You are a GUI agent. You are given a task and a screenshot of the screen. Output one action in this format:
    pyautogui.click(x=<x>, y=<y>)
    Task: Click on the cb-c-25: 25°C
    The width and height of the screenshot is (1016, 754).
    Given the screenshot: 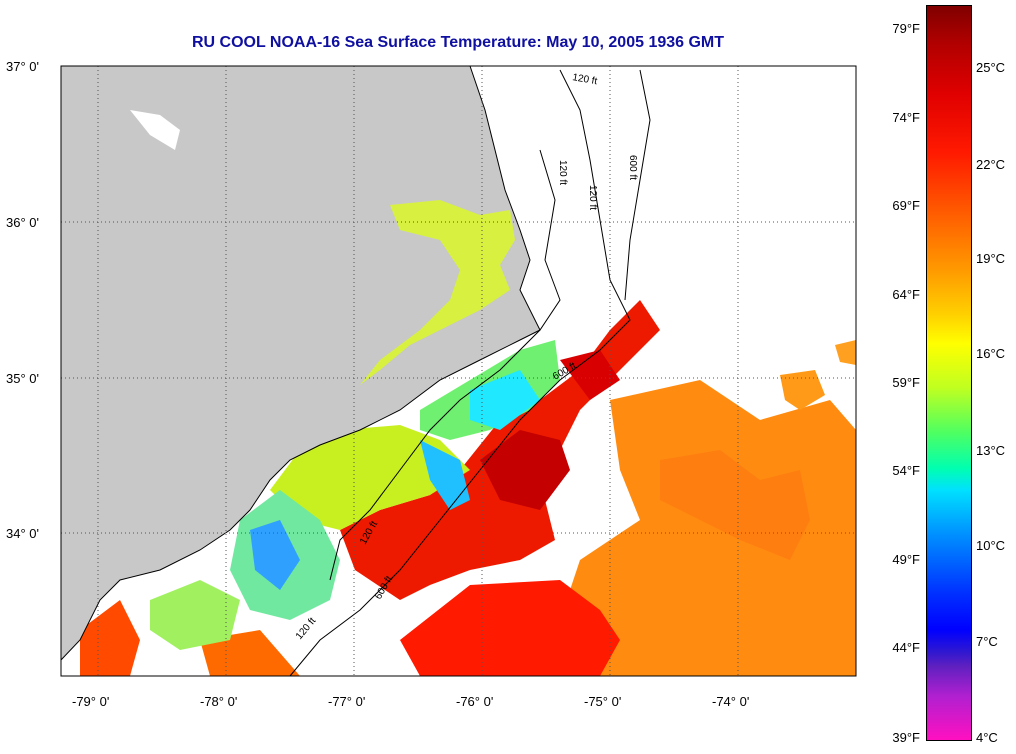 What is the action you would take?
    pyautogui.click(x=991, y=67)
    